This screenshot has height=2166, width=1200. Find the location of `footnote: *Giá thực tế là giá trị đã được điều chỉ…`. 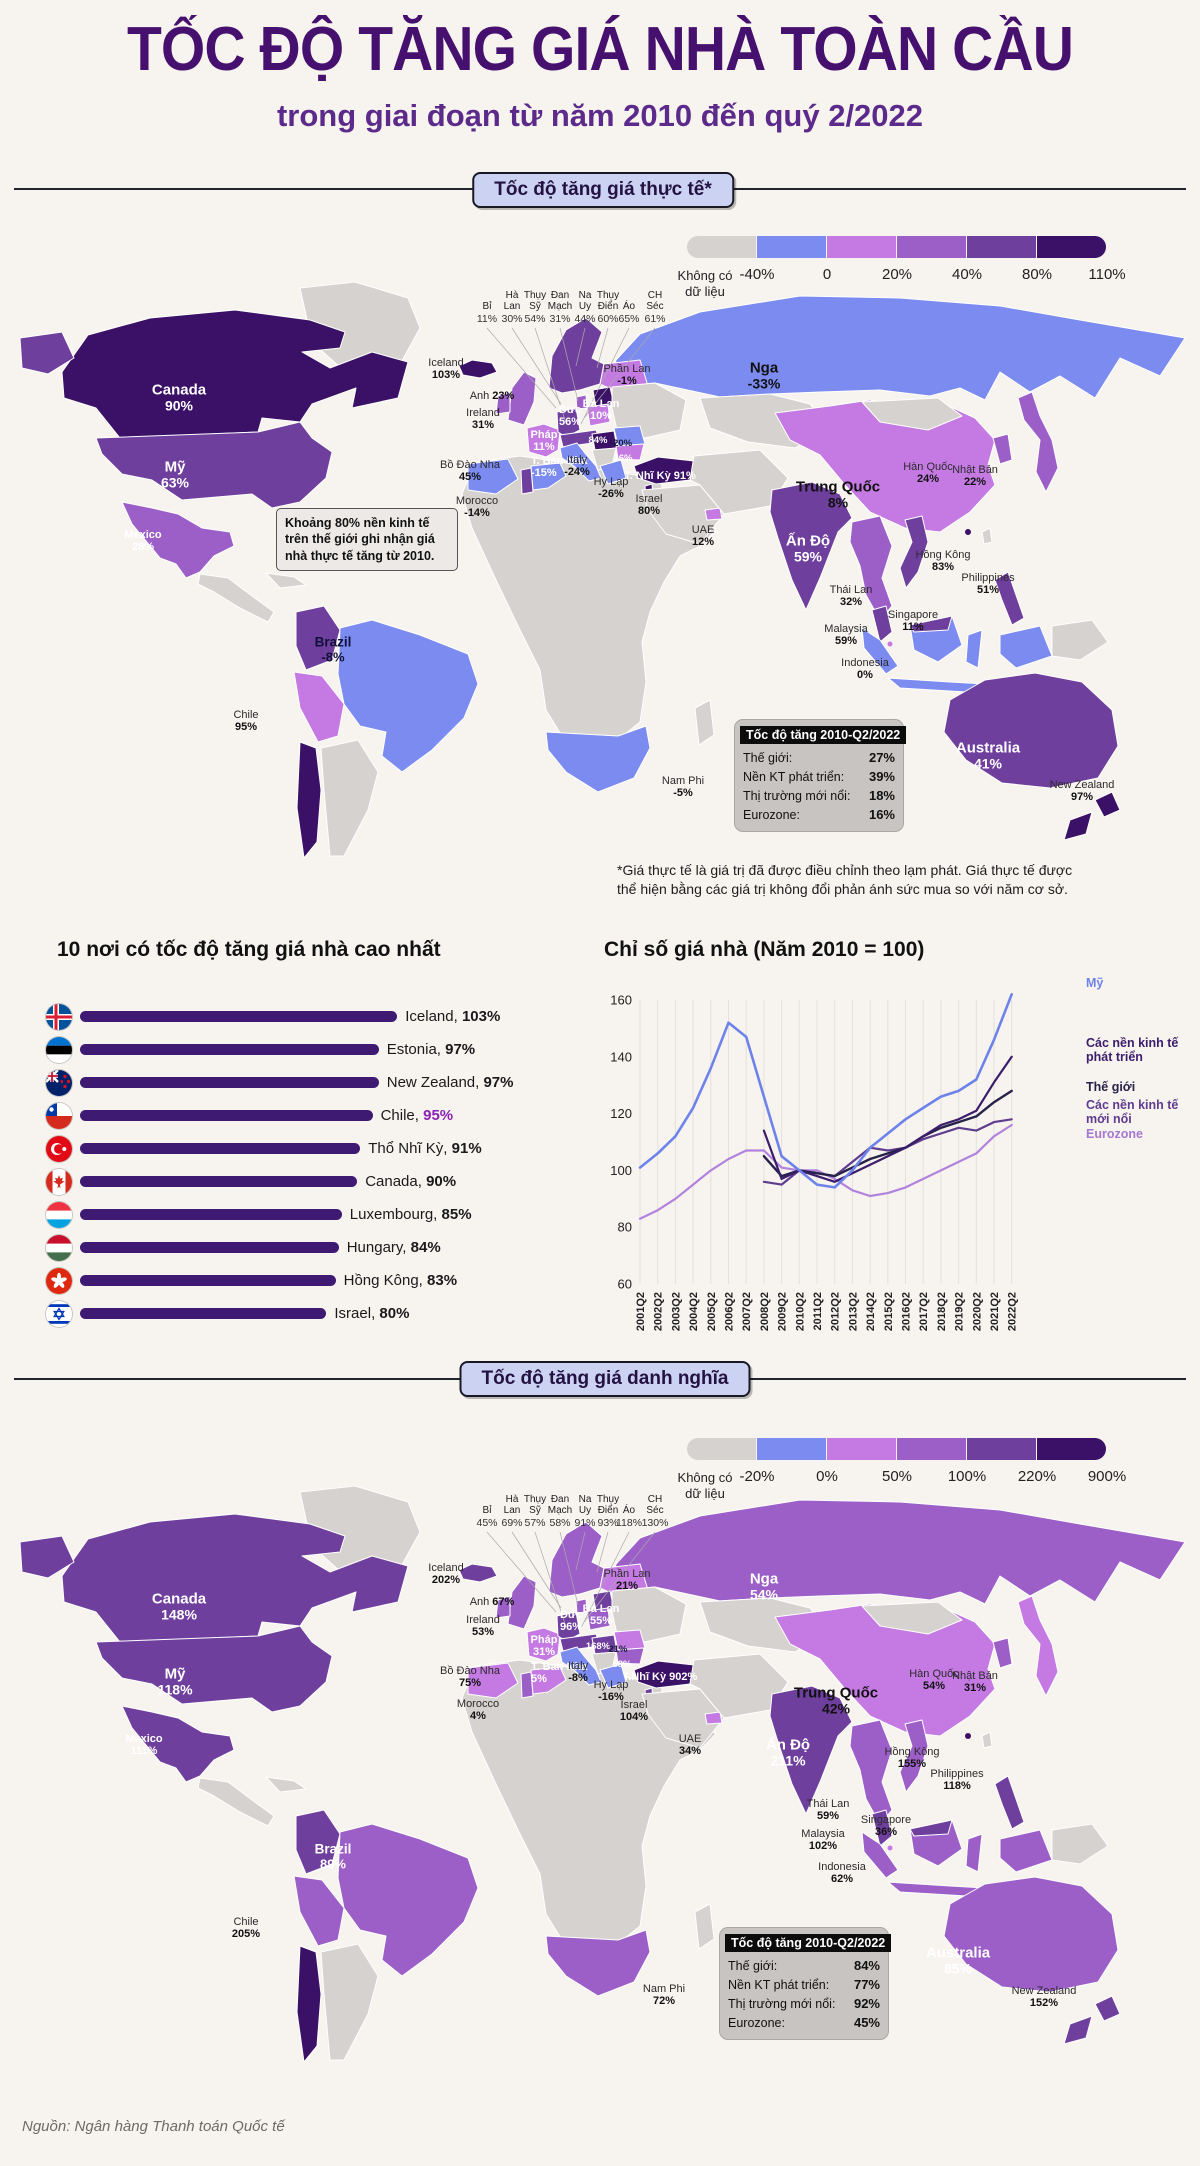

footnote: *Giá thực tế là giá trị đã được điều chỉ… is located at coordinates (844, 880).